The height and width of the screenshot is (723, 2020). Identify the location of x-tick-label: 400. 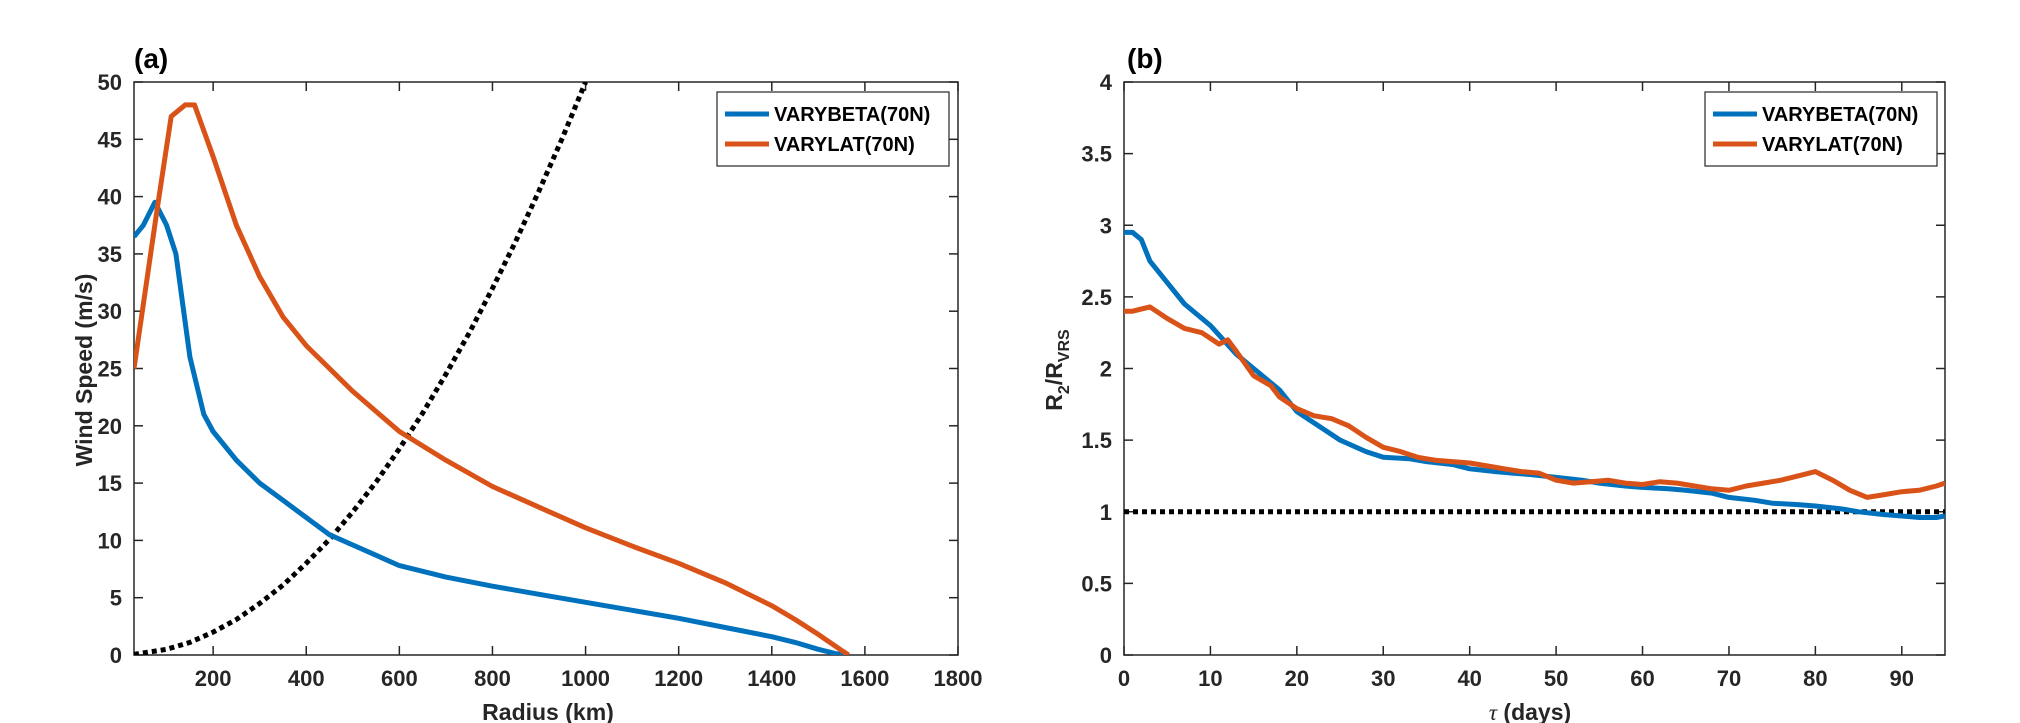
(306, 678).